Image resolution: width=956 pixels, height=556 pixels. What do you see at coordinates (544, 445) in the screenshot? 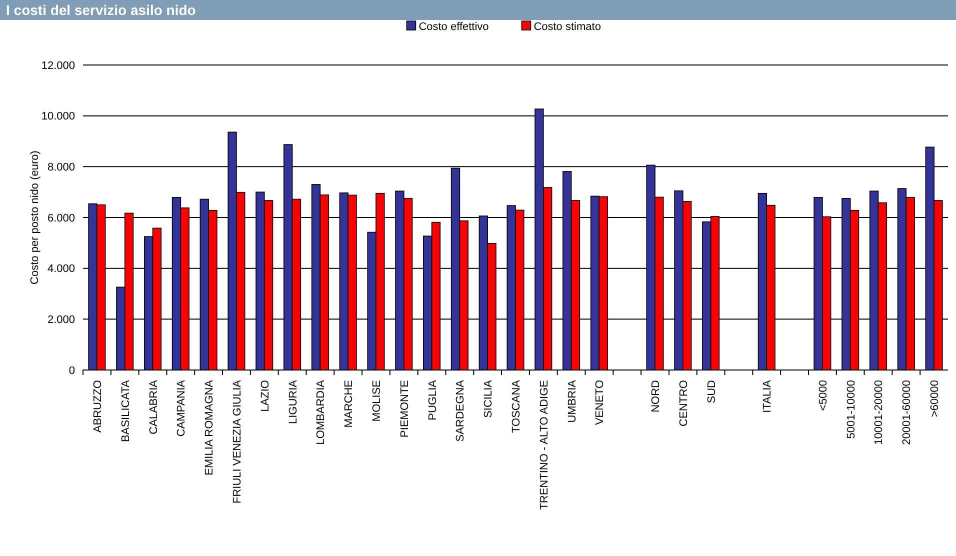
I see `x-tick-label: TRENTINO - ALTO ADIGE` at bounding box center [544, 445].